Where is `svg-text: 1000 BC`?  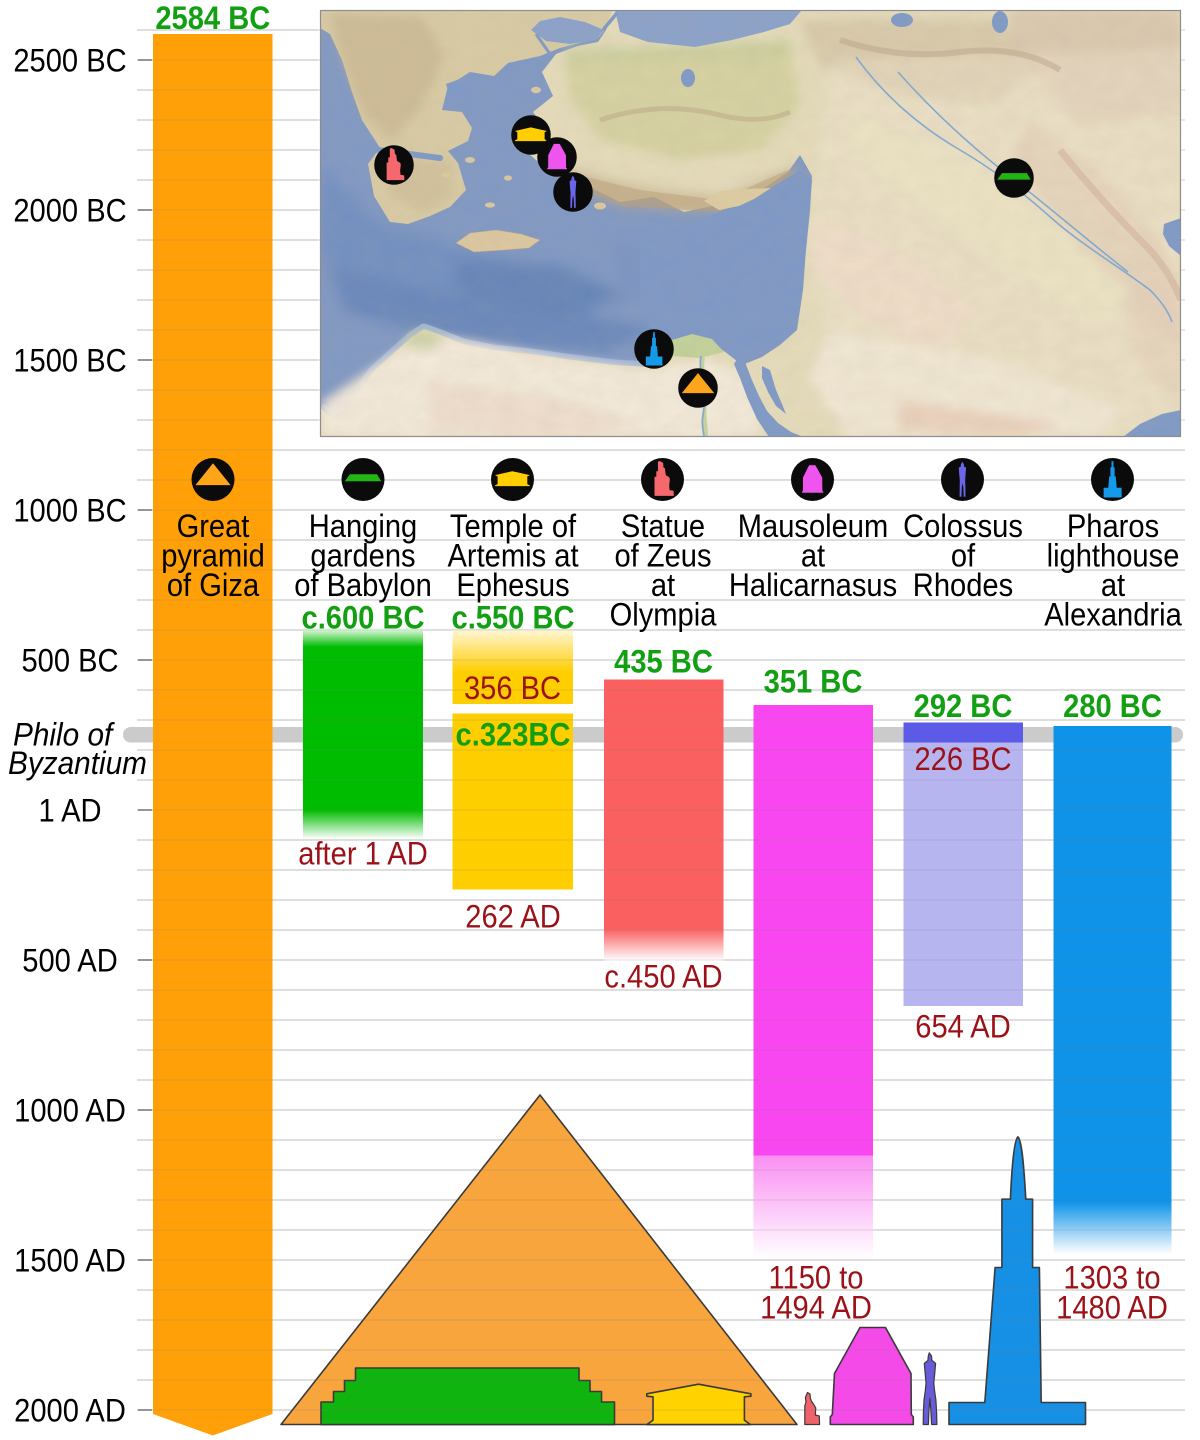 svg-text: 1000 BC is located at coordinates (69, 511).